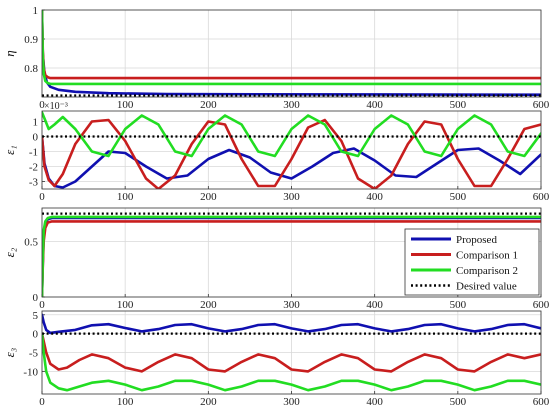 This screenshot has height=416, width=550. Describe the element at coordinates (31, 69) in the screenshot. I see `y-tick-label: 0.8` at that location.